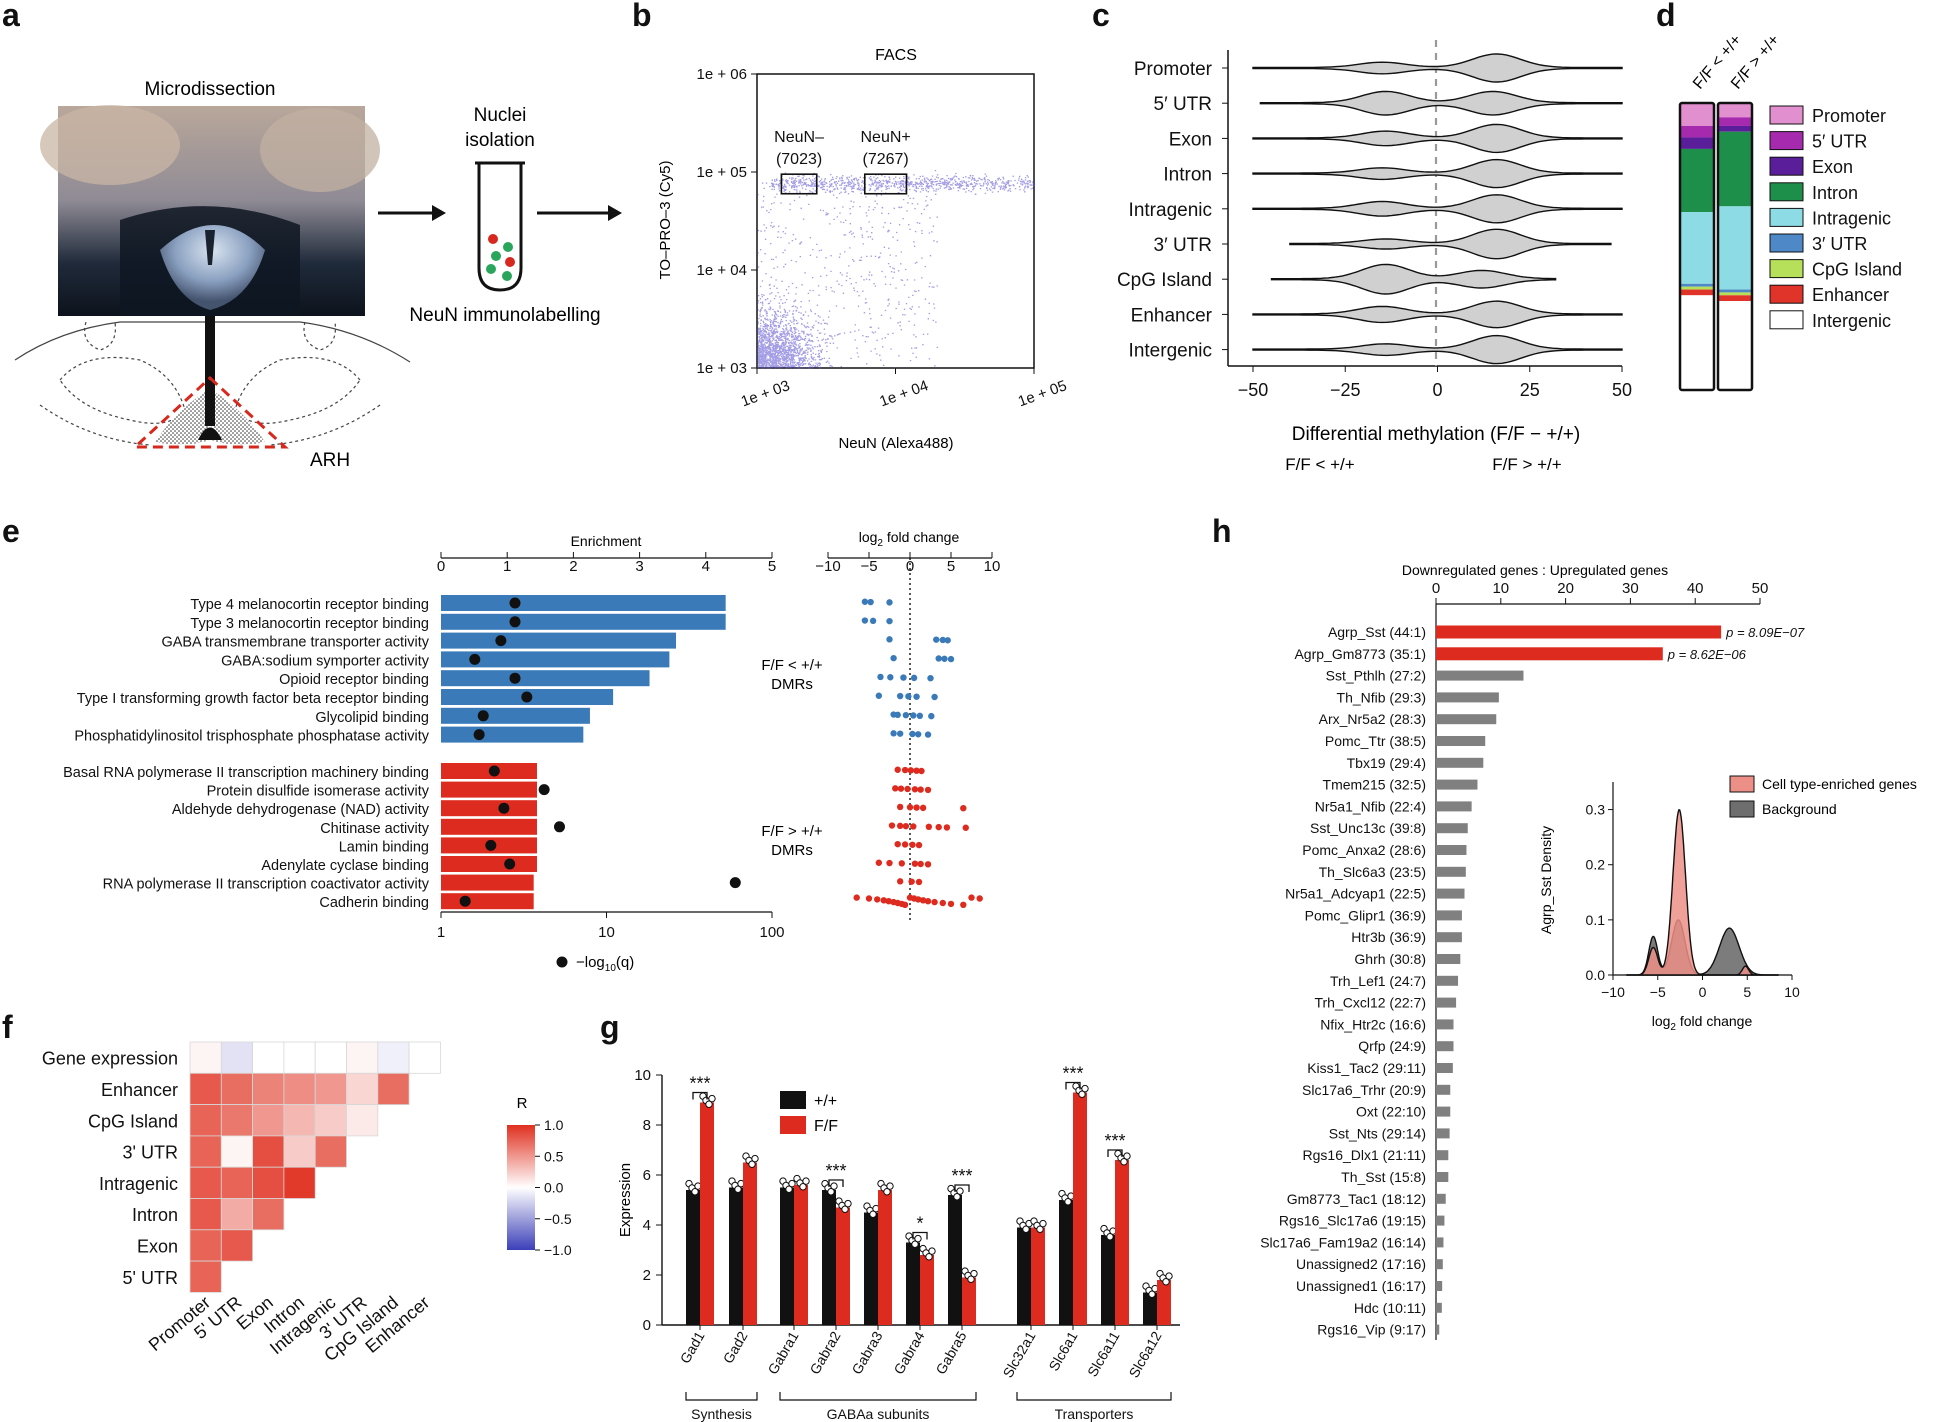  What do you see at coordinates (562, 962) in the screenshot?
I see `neg-log-q-legend-dot` at bounding box center [562, 962].